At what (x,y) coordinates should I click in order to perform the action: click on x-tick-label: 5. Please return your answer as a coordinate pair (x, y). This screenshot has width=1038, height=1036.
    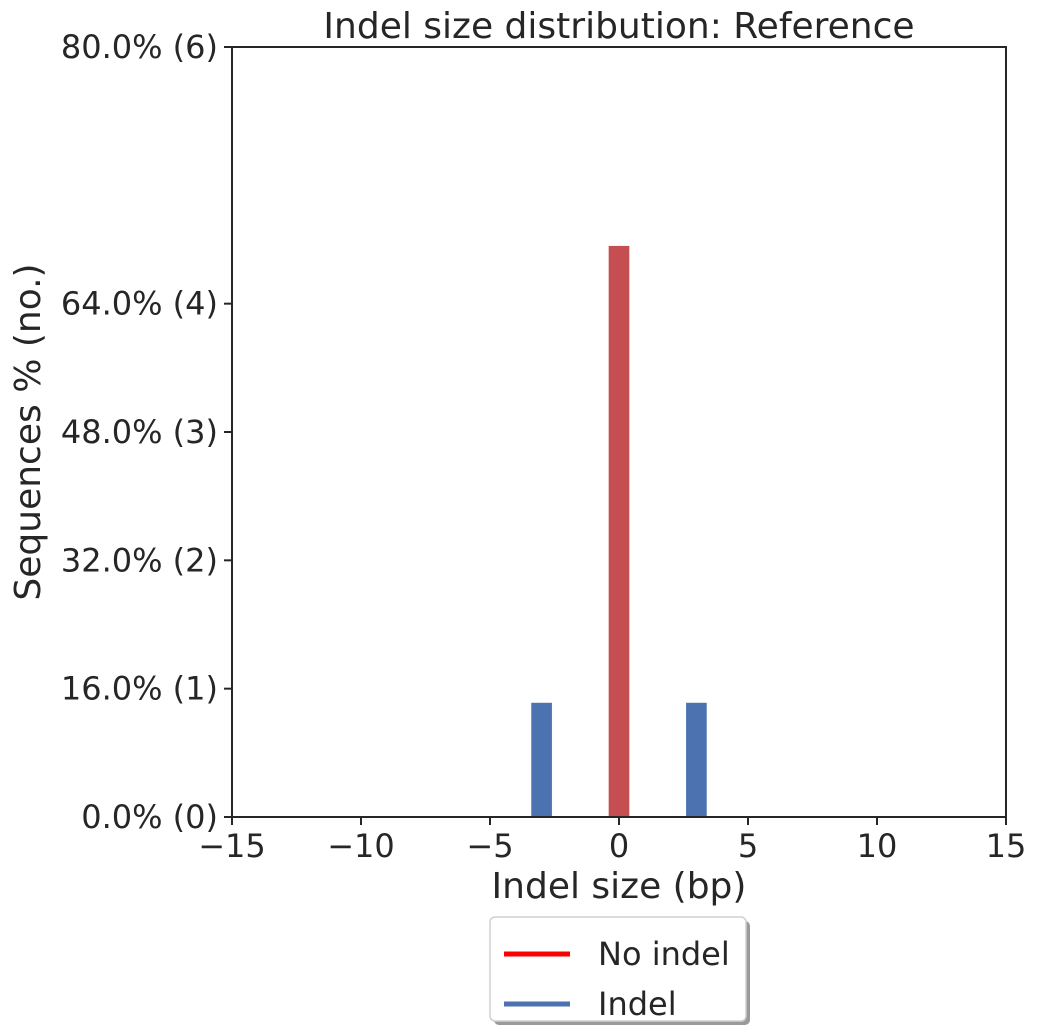
    Looking at the image, I should click on (748, 846).